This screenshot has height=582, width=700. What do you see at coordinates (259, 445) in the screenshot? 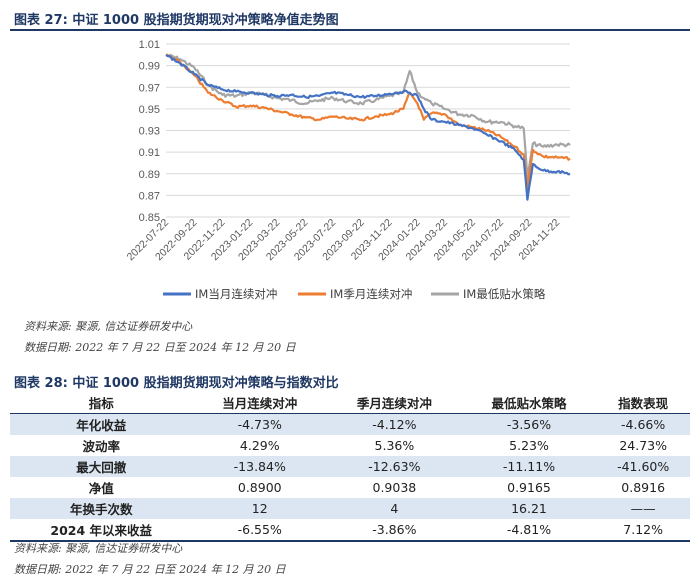
I see `table-cell: 4.29%` at bounding box center [259, 445].